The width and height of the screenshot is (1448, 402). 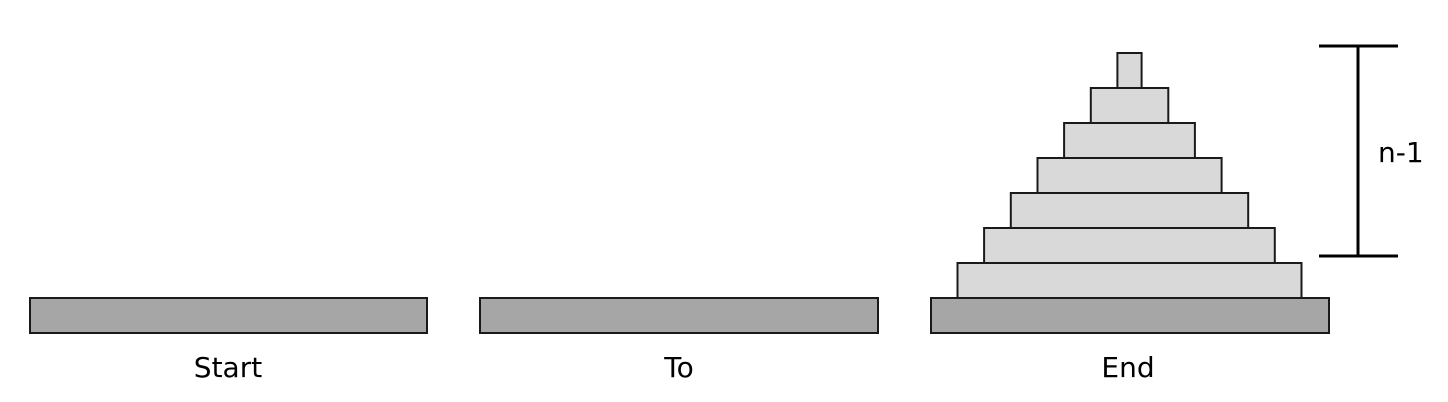 I want to click on end-peg-disk-stack, so click(x=1129, y=175).